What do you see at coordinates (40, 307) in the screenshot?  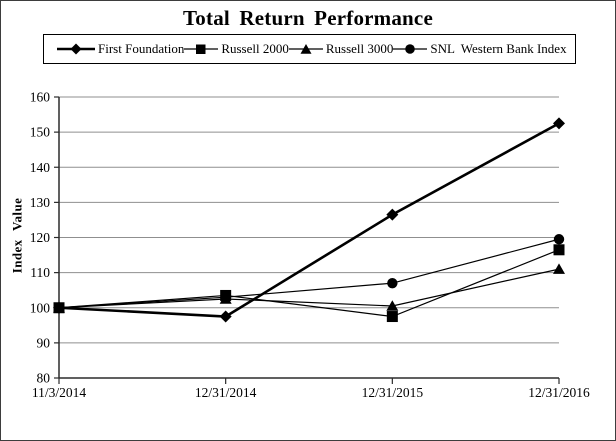 I see `y-tick-label: 100` at bounding box center [40, 307].